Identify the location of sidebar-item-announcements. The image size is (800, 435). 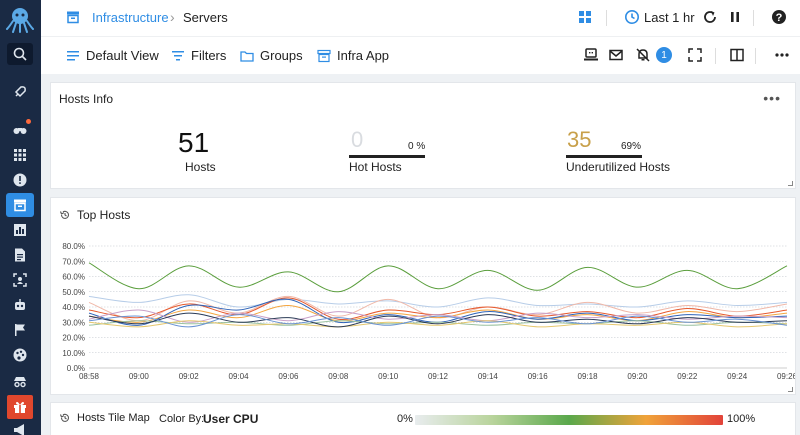
(20, 427).